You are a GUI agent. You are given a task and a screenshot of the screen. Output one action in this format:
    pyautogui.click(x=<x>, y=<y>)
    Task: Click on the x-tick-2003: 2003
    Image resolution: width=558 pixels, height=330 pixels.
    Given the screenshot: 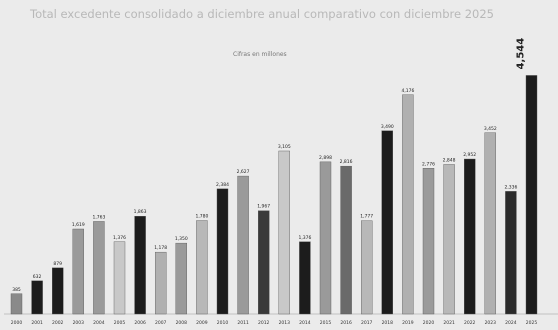 What is the action you would take?
    pyautogui.click(x=79, y=323)
    